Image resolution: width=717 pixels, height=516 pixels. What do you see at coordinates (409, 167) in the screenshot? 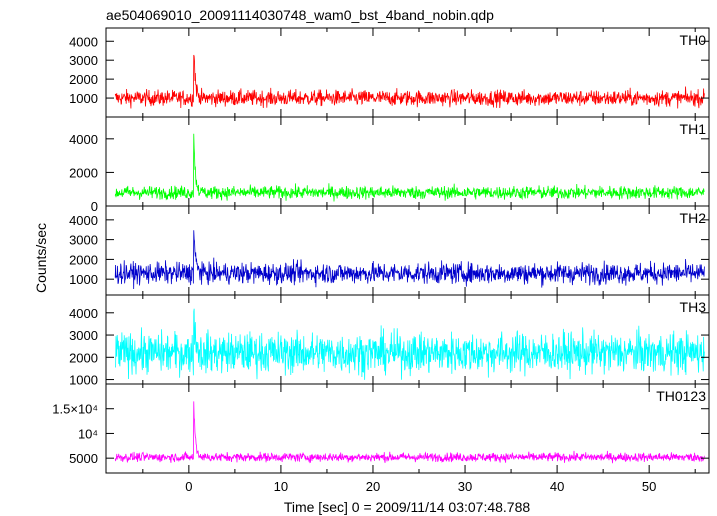
I see `series-line-th1` at bounding box center [409, 167].